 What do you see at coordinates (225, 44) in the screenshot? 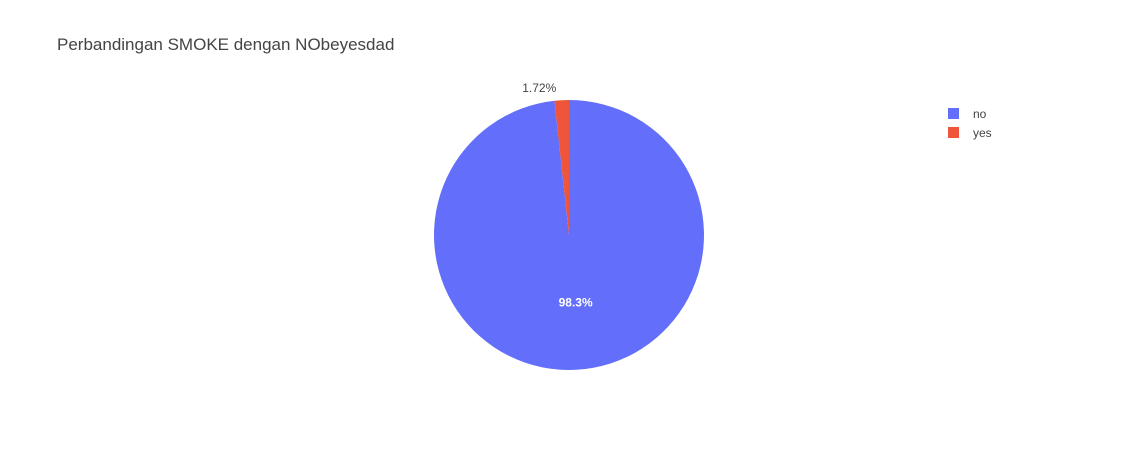
I see `chart-title: Perbandingan SMOKE dengan NObeyesdad` at bounding box center [225, 44].